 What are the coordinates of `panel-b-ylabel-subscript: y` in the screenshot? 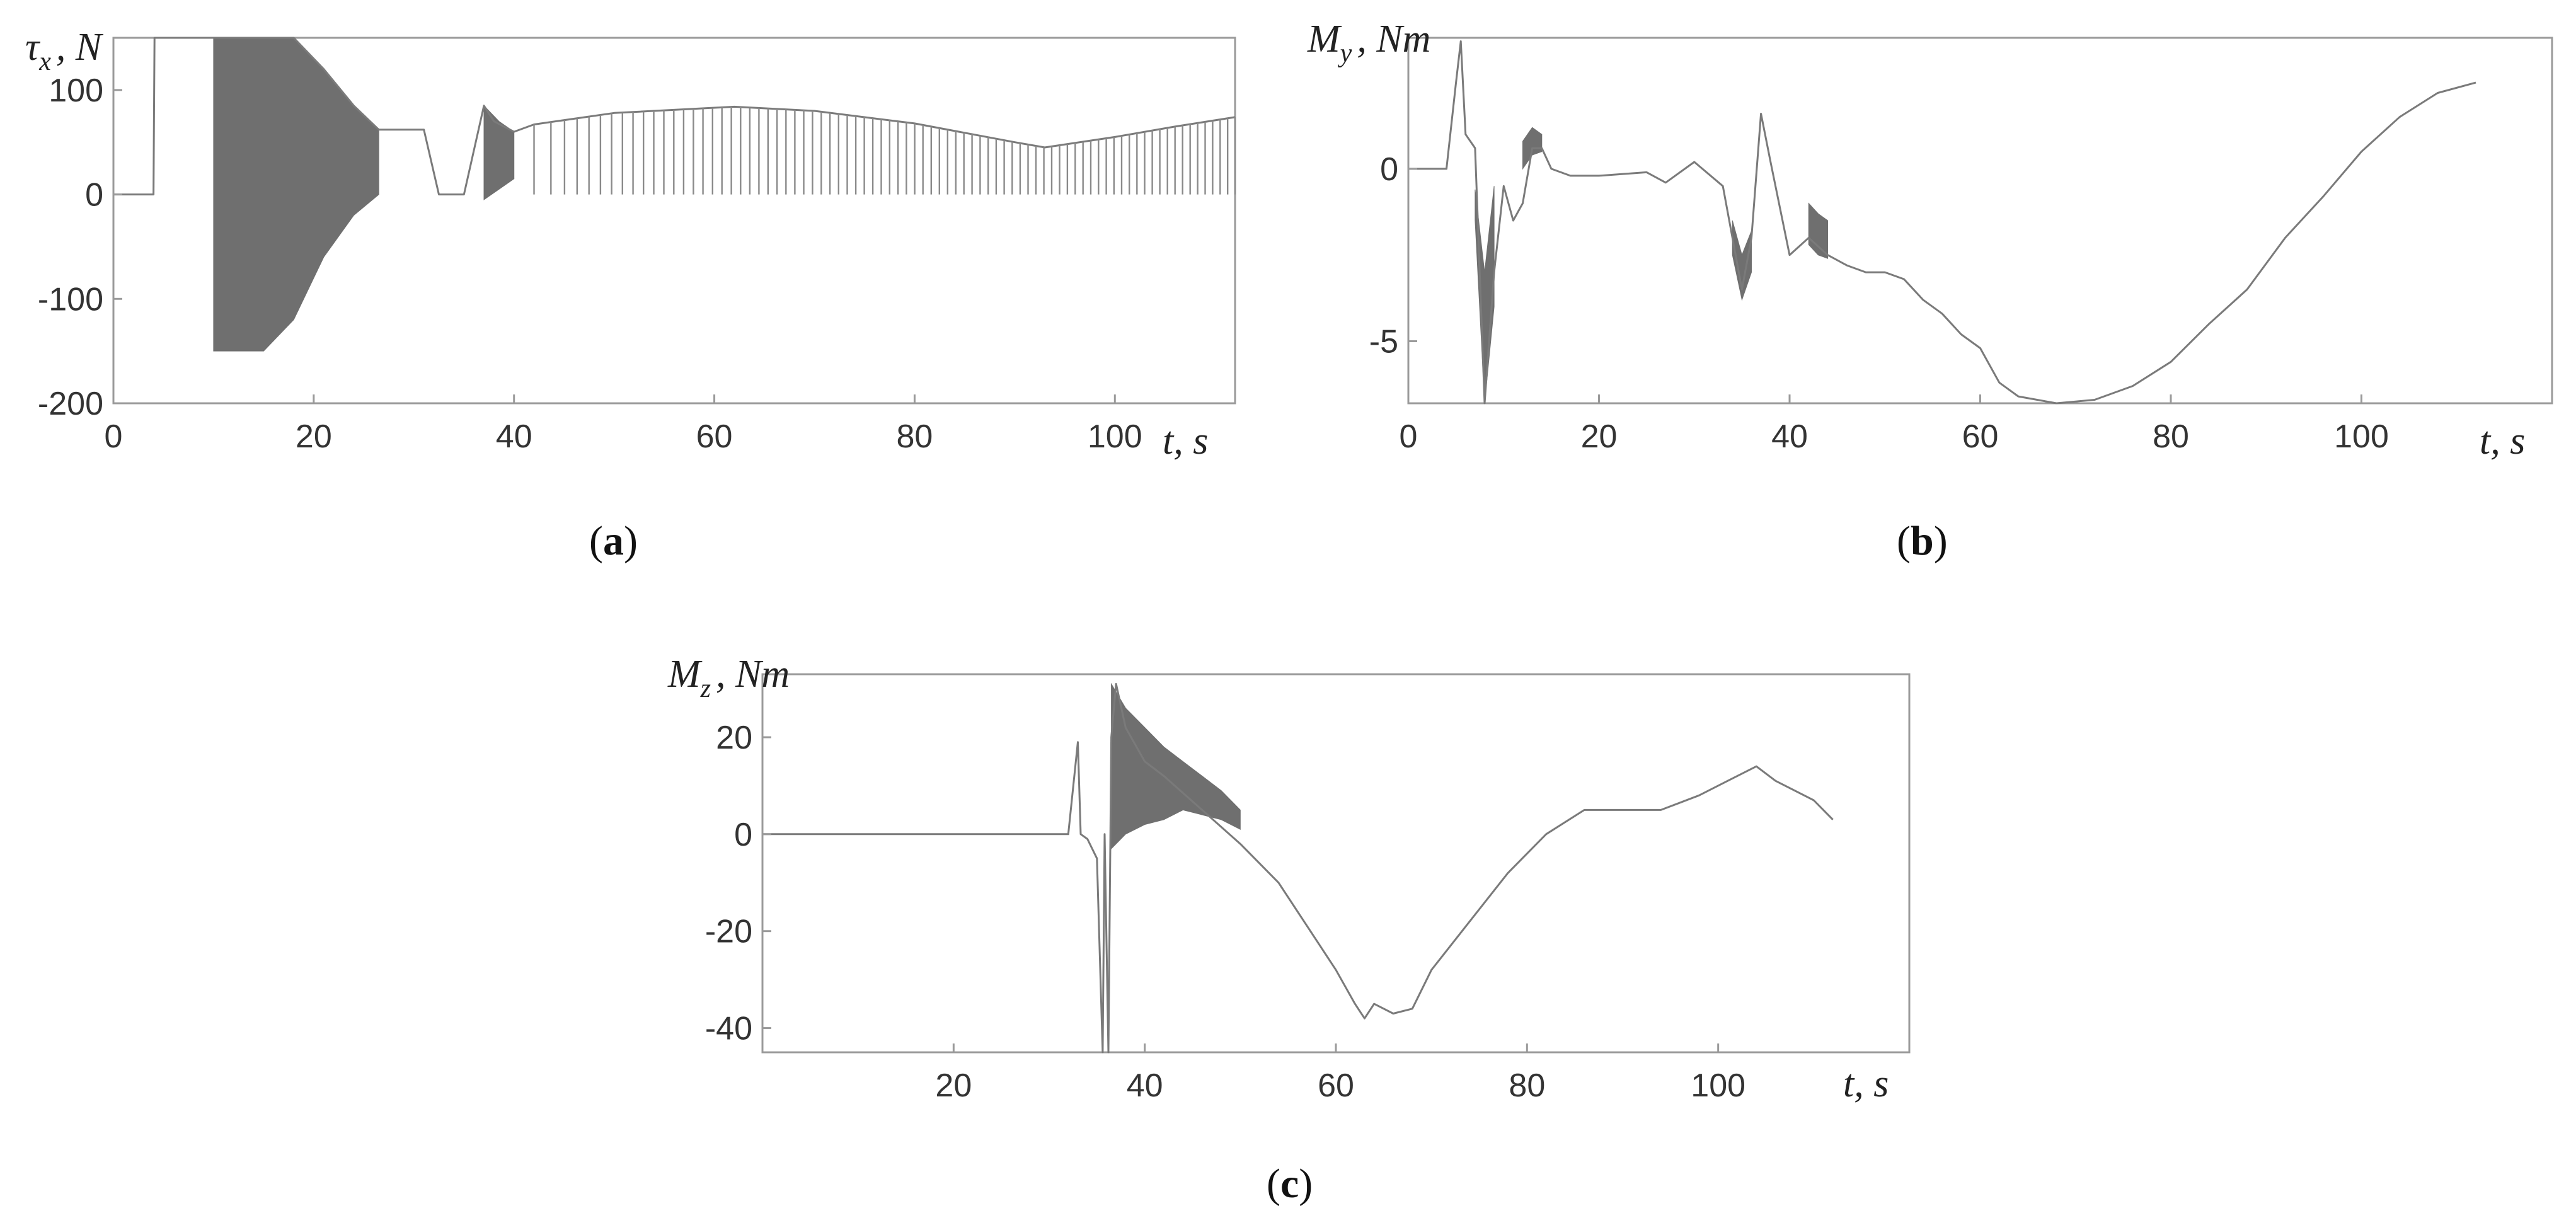 It's located at (1345, 54).